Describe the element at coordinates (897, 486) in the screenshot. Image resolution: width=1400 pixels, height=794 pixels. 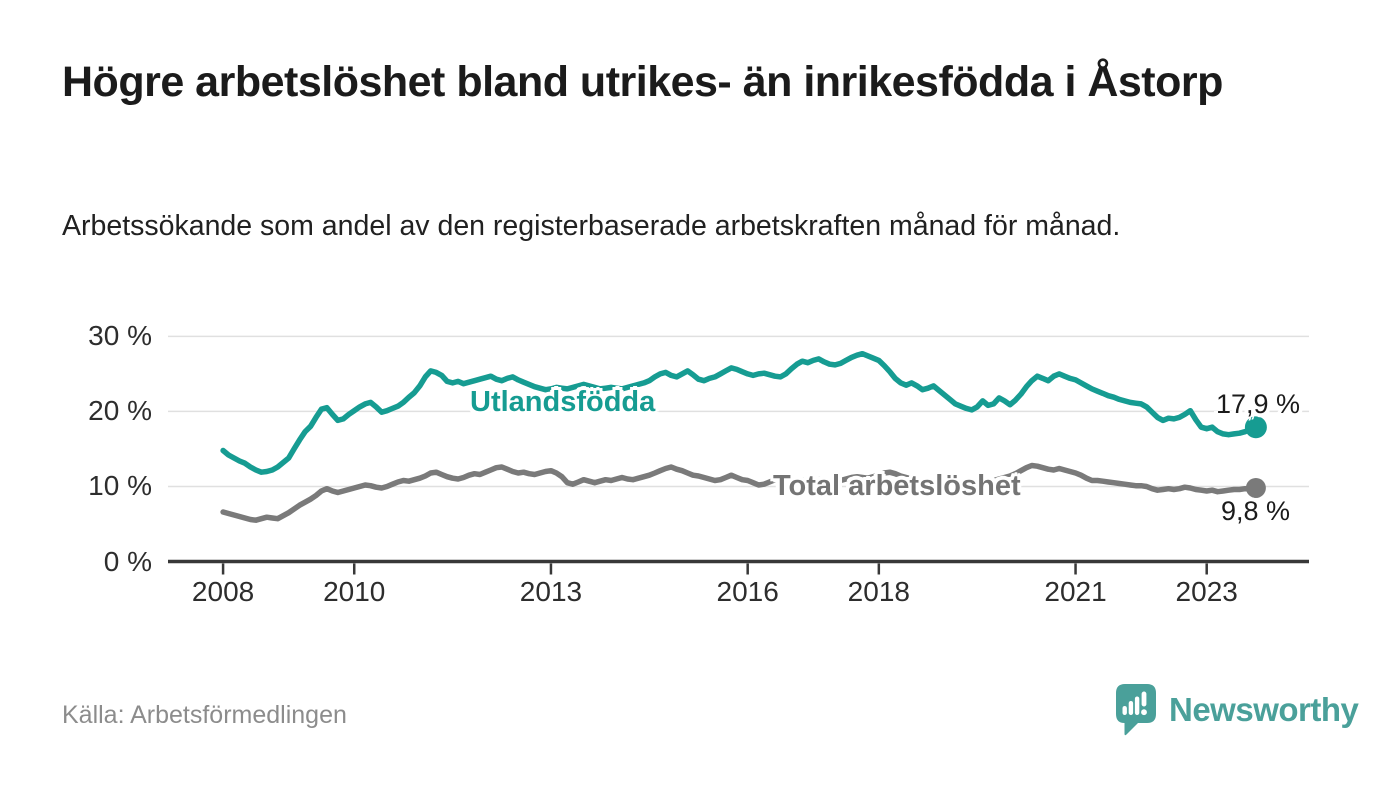
I see `series-label-total-arbetsloshet: Total arbetslöshet` at that location.